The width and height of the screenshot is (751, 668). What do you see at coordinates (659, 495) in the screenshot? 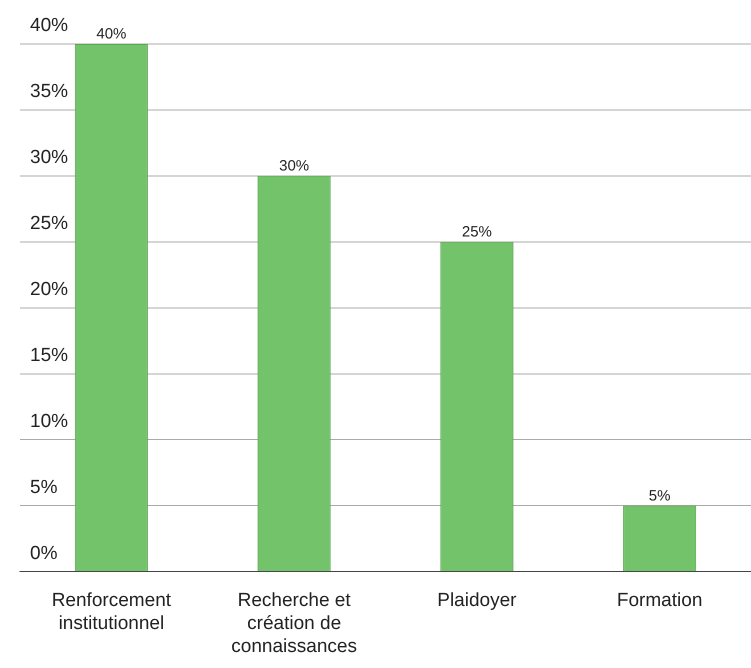
I see `data-label: 5%` at bounding box center [659, 495].